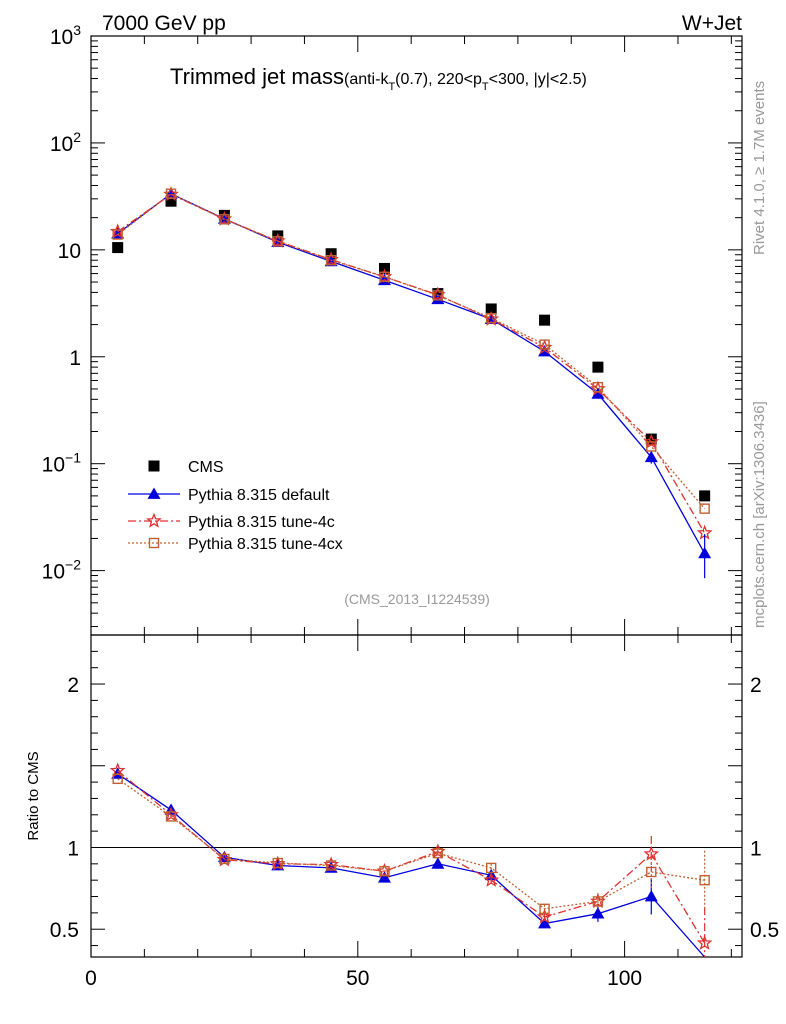 This screenshot has width=786, height=1024. I want to click on y-tick-label: 10³, so click(65, 35).